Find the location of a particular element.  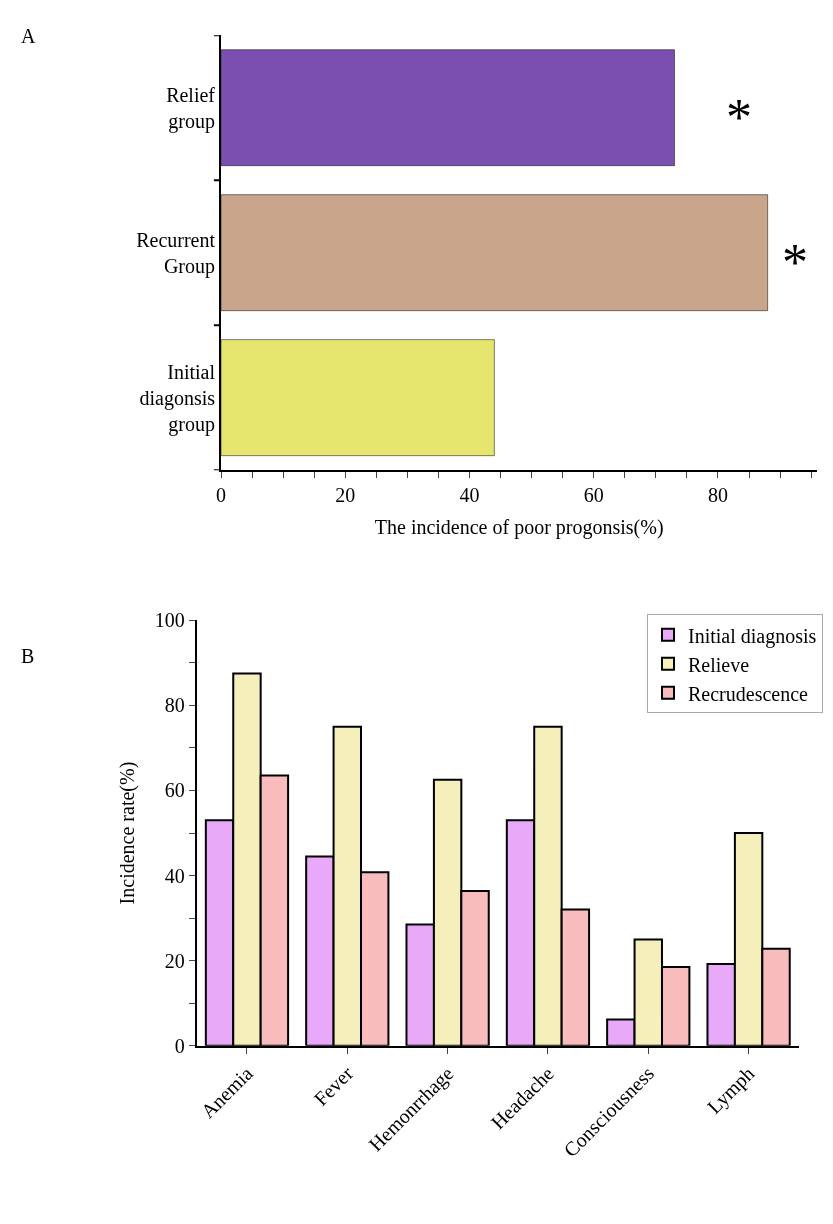

y-tick-label: 100 is located at coordinates (169, 620).